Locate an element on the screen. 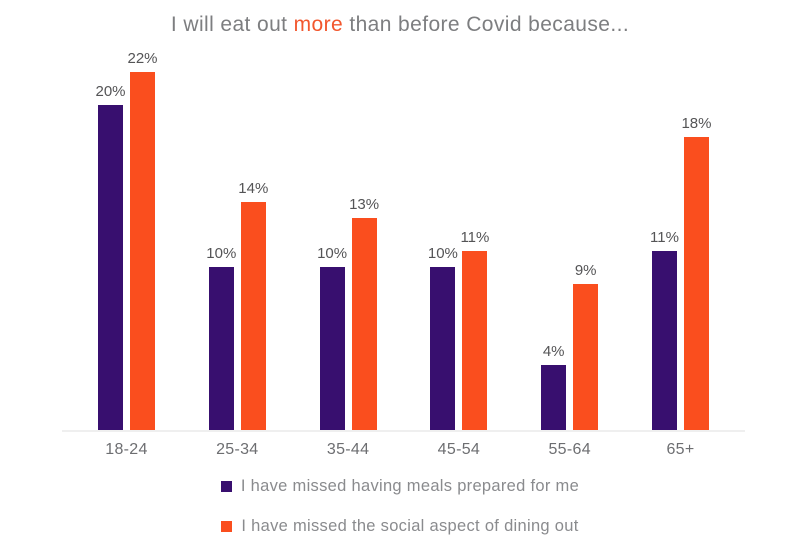 This screenshot has width=800, height=548. bar-value-label: 18% is located at coordinates (696, 123).